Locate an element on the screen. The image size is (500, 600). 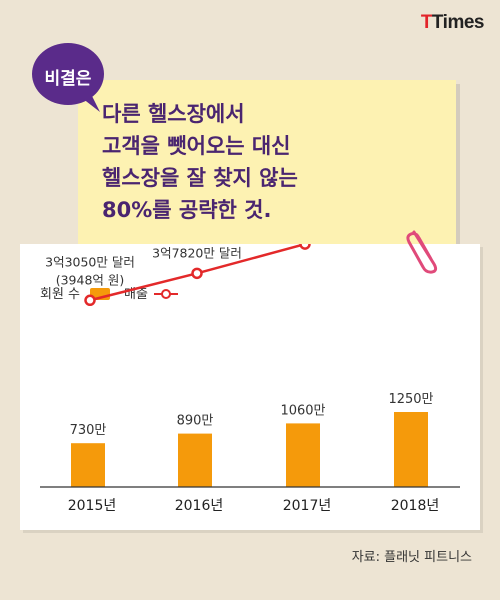
bar-label: 730만 is located at coordinates (88, 430).